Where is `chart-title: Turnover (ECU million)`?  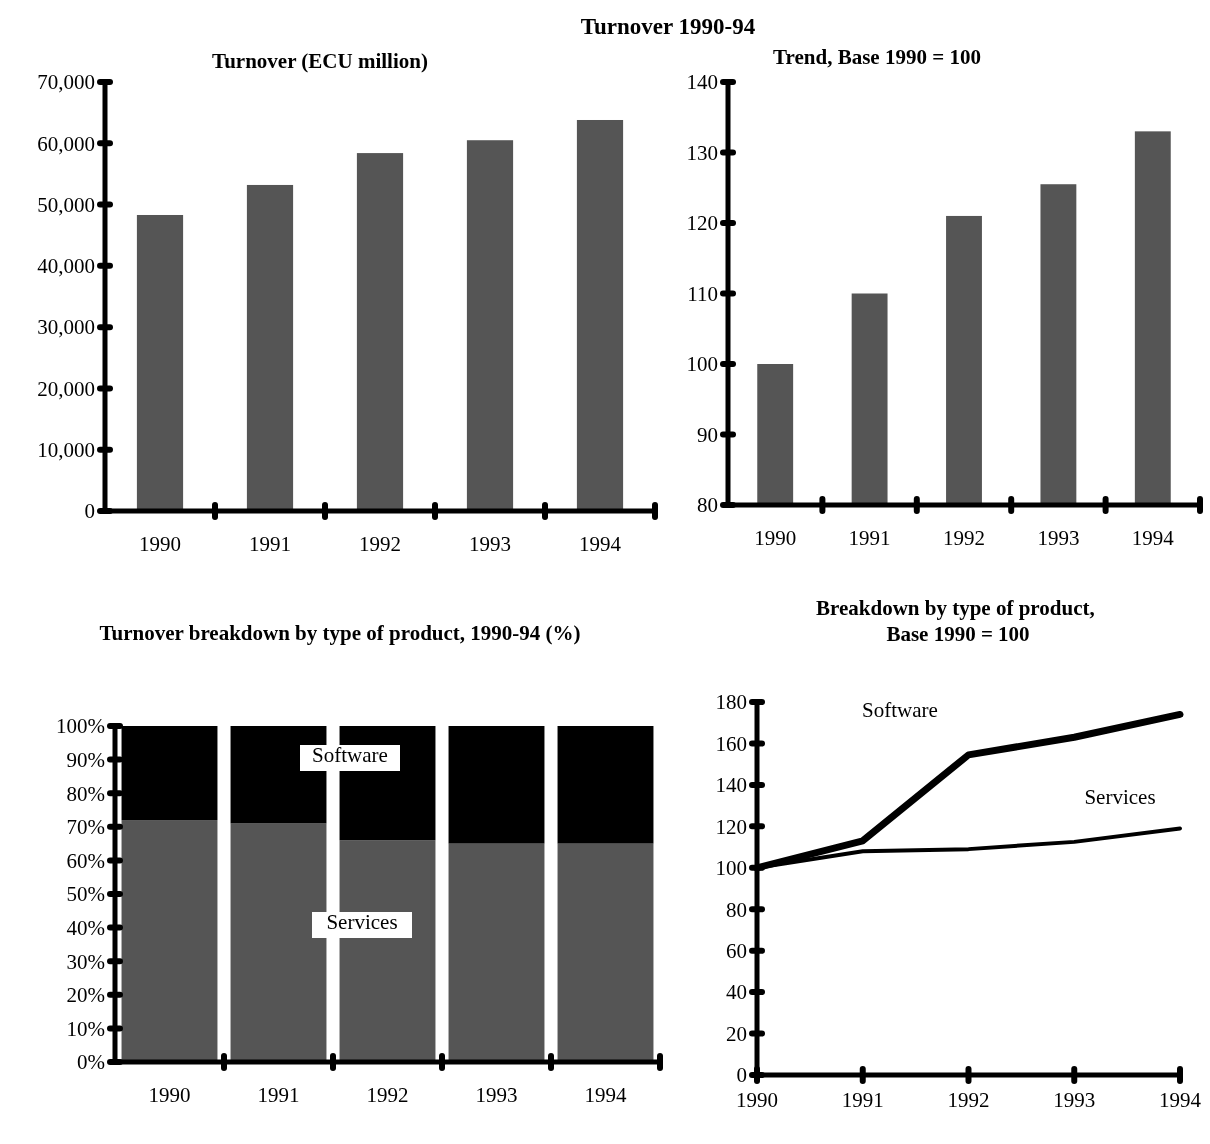 chart-title: Turnover (ECU million) is located at coordinates (320, 61).